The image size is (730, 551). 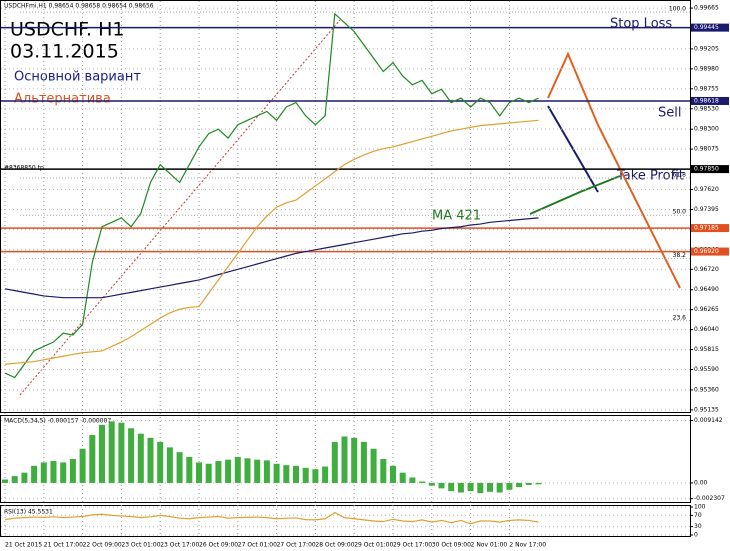 What do you see at coordinates (296, 545) in the screenshot?
I see `x-tick-label: 27 Oct 17:00` at bounding box center [296, 545].